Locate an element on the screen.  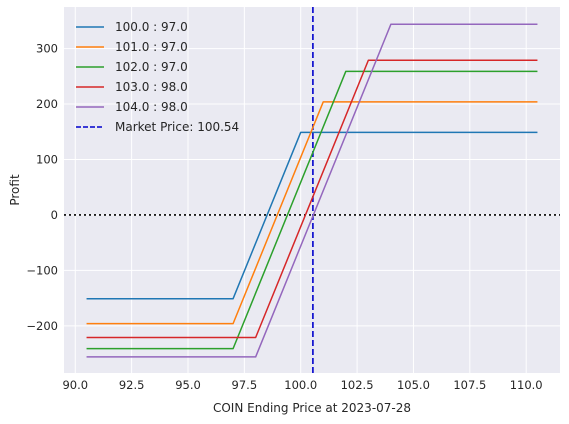
legend-label: Market Price: 100.54 is located at coordinates (177, 127).